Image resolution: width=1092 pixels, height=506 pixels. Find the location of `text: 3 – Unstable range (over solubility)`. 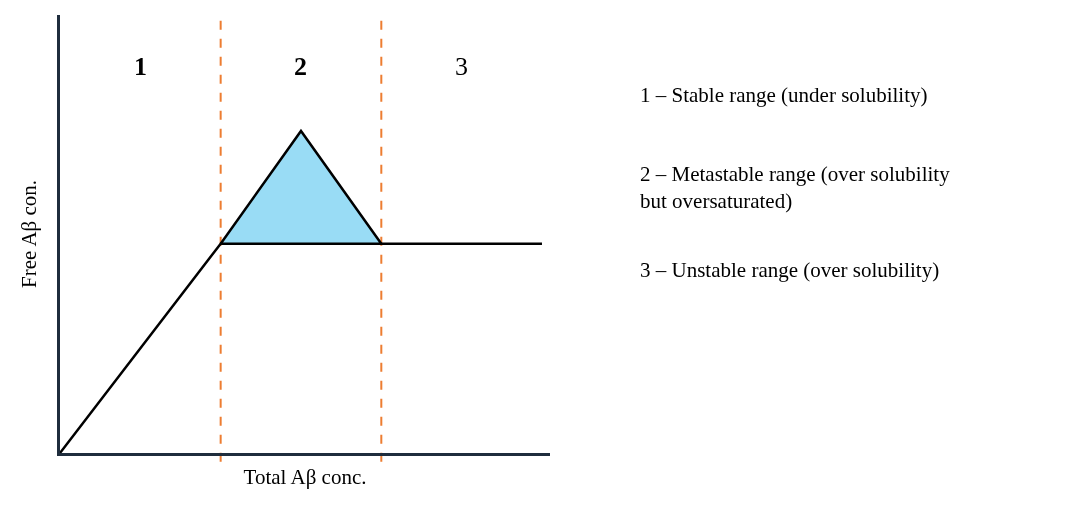

text: 3 – Unstable range (over solubility) is located at coordinates (790, 270).